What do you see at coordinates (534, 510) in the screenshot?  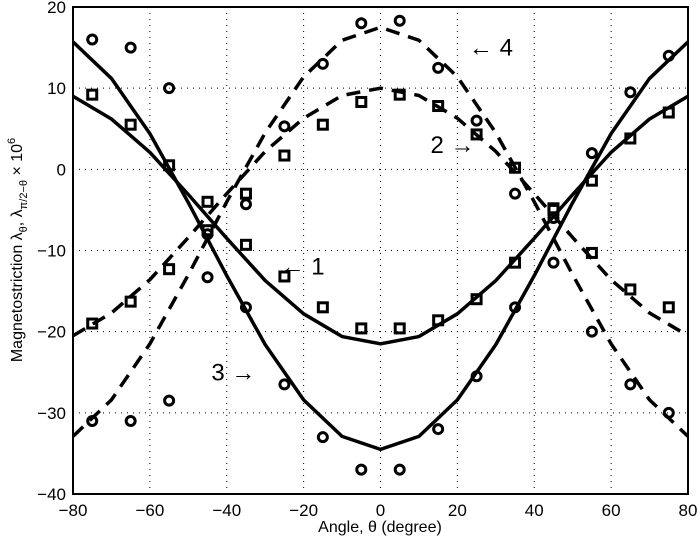 I see `x-tick-label: 40` at bounding box center [534, 510].